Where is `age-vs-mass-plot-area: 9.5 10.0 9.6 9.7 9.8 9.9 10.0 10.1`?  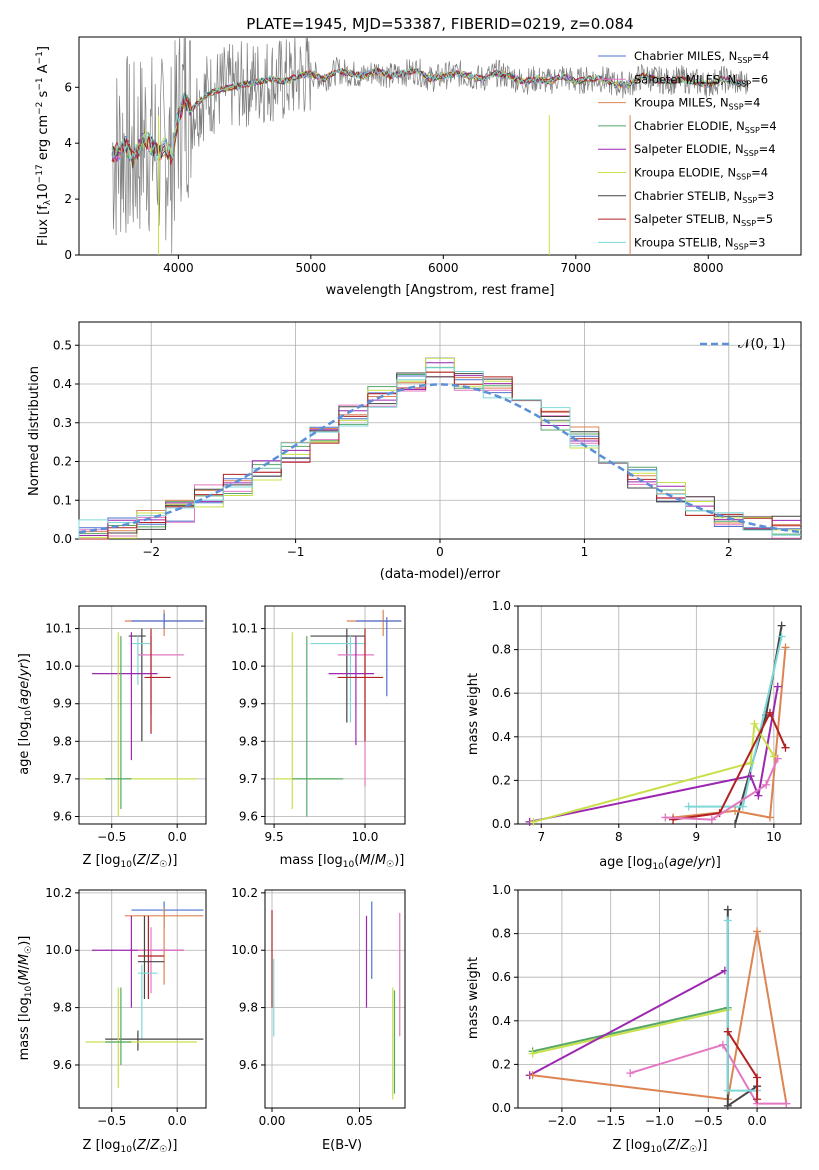
age-vs-mass-plot-area: 9.5 10.0 9.6 9.7 9.8 9.9 10.0 10.1 is located at coordinates (318, 724).